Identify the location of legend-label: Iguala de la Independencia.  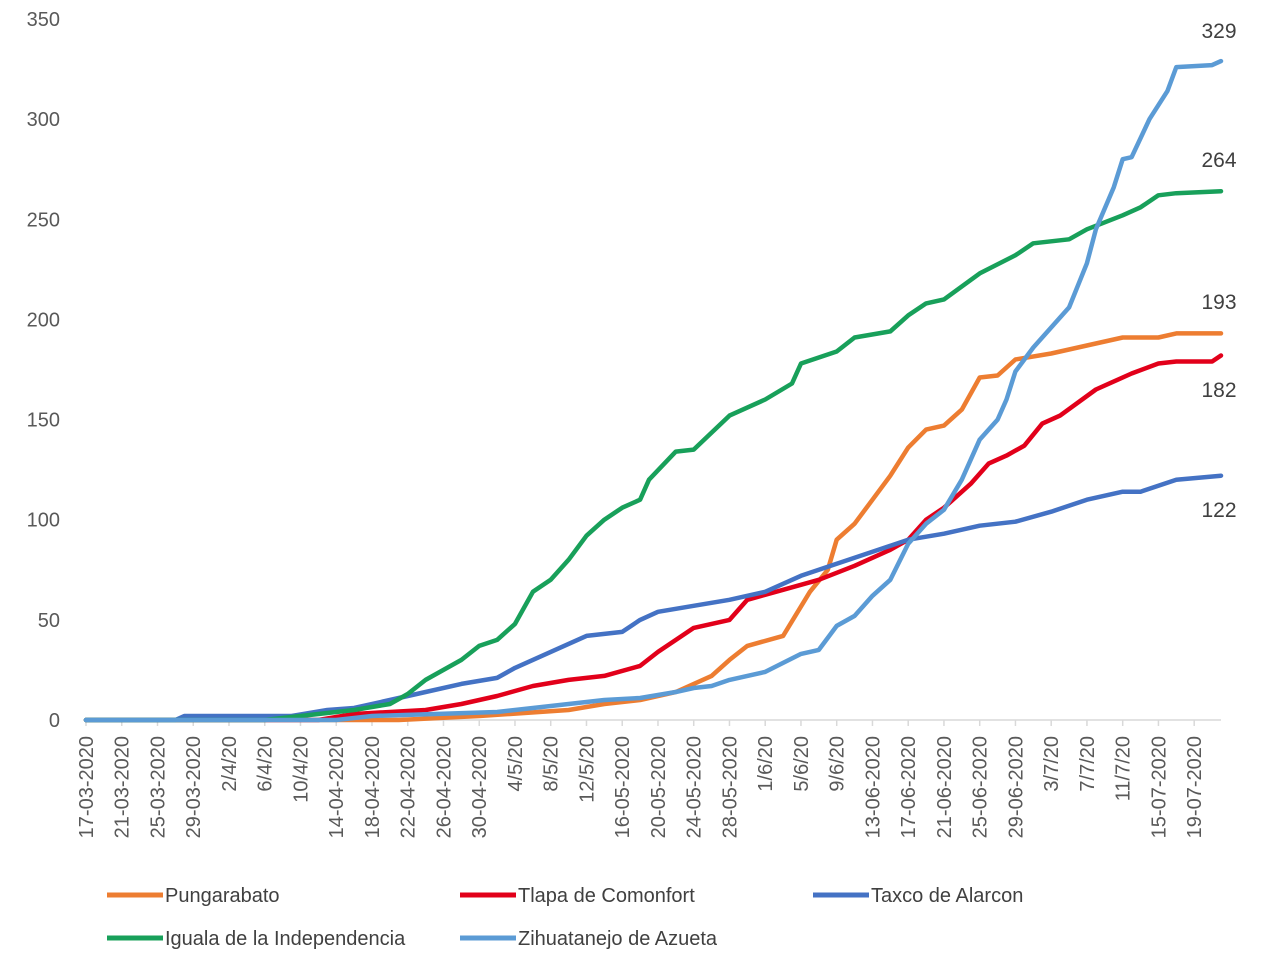
(285, 939).